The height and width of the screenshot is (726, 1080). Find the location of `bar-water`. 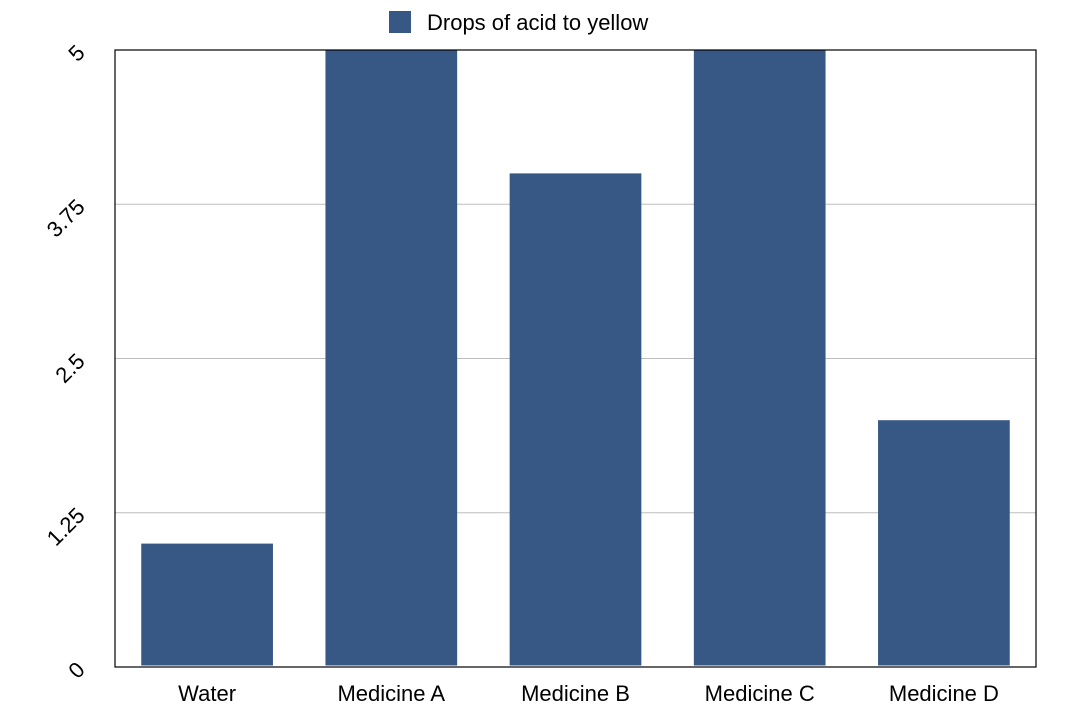

bar-water is located at coordinates (207, 604).